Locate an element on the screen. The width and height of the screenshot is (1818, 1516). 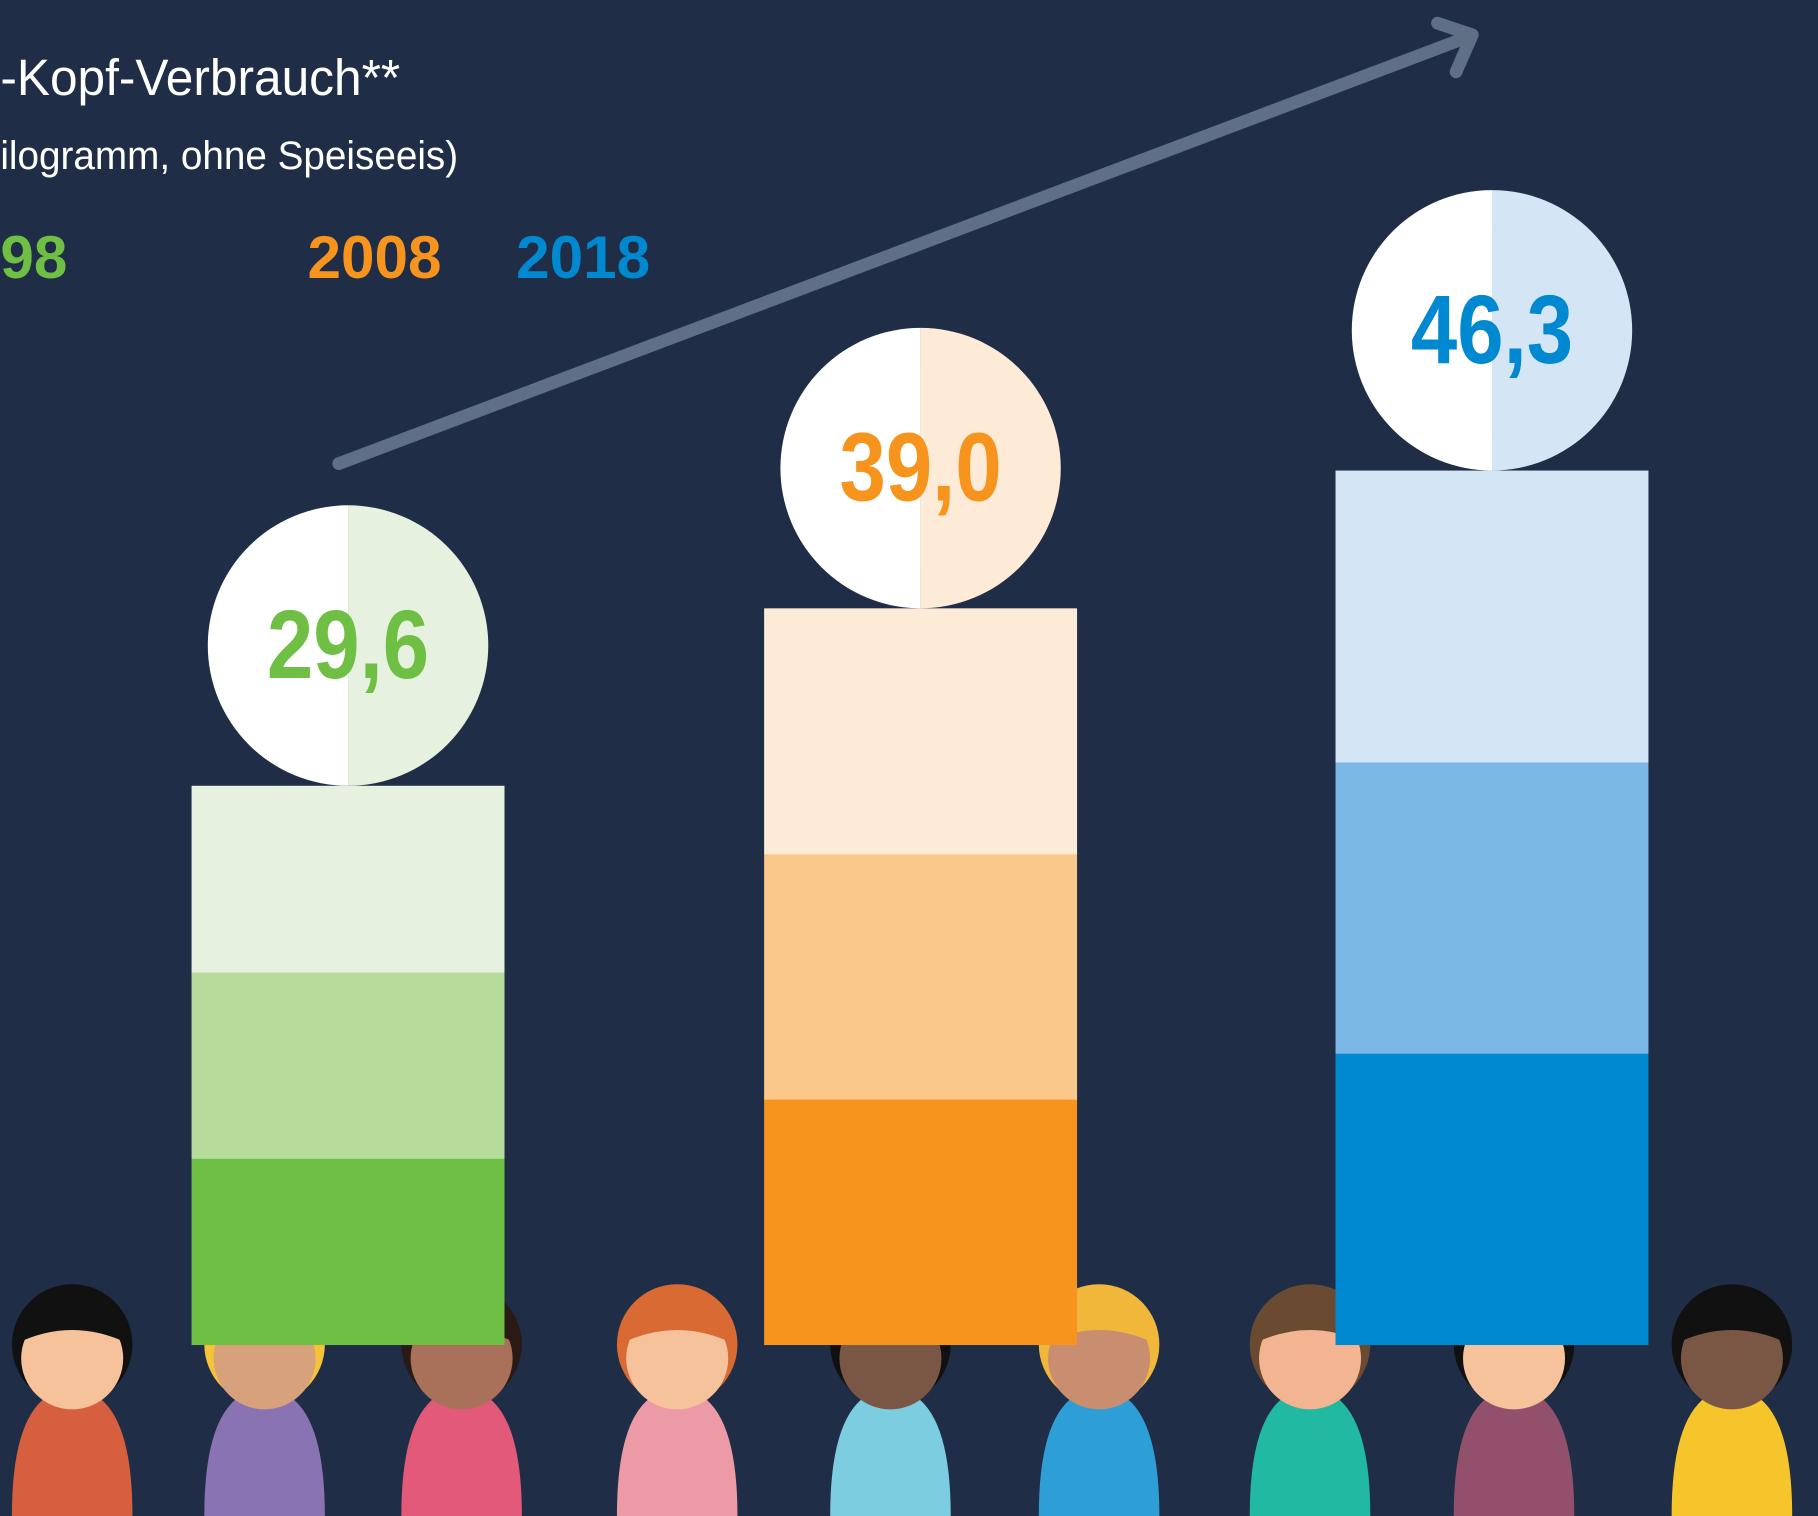
chart-title: -Kopf-Verbrauch** is located at coordinates (200, 77).